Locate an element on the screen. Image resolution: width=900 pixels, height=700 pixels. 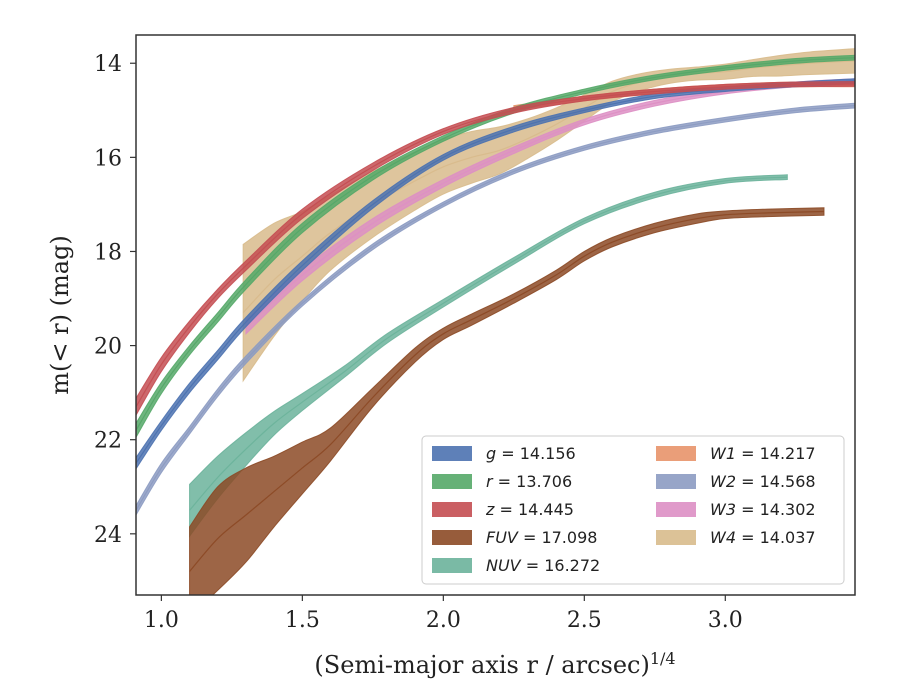
x-tick-label: 1.5 is located at coordinates (302, 620).